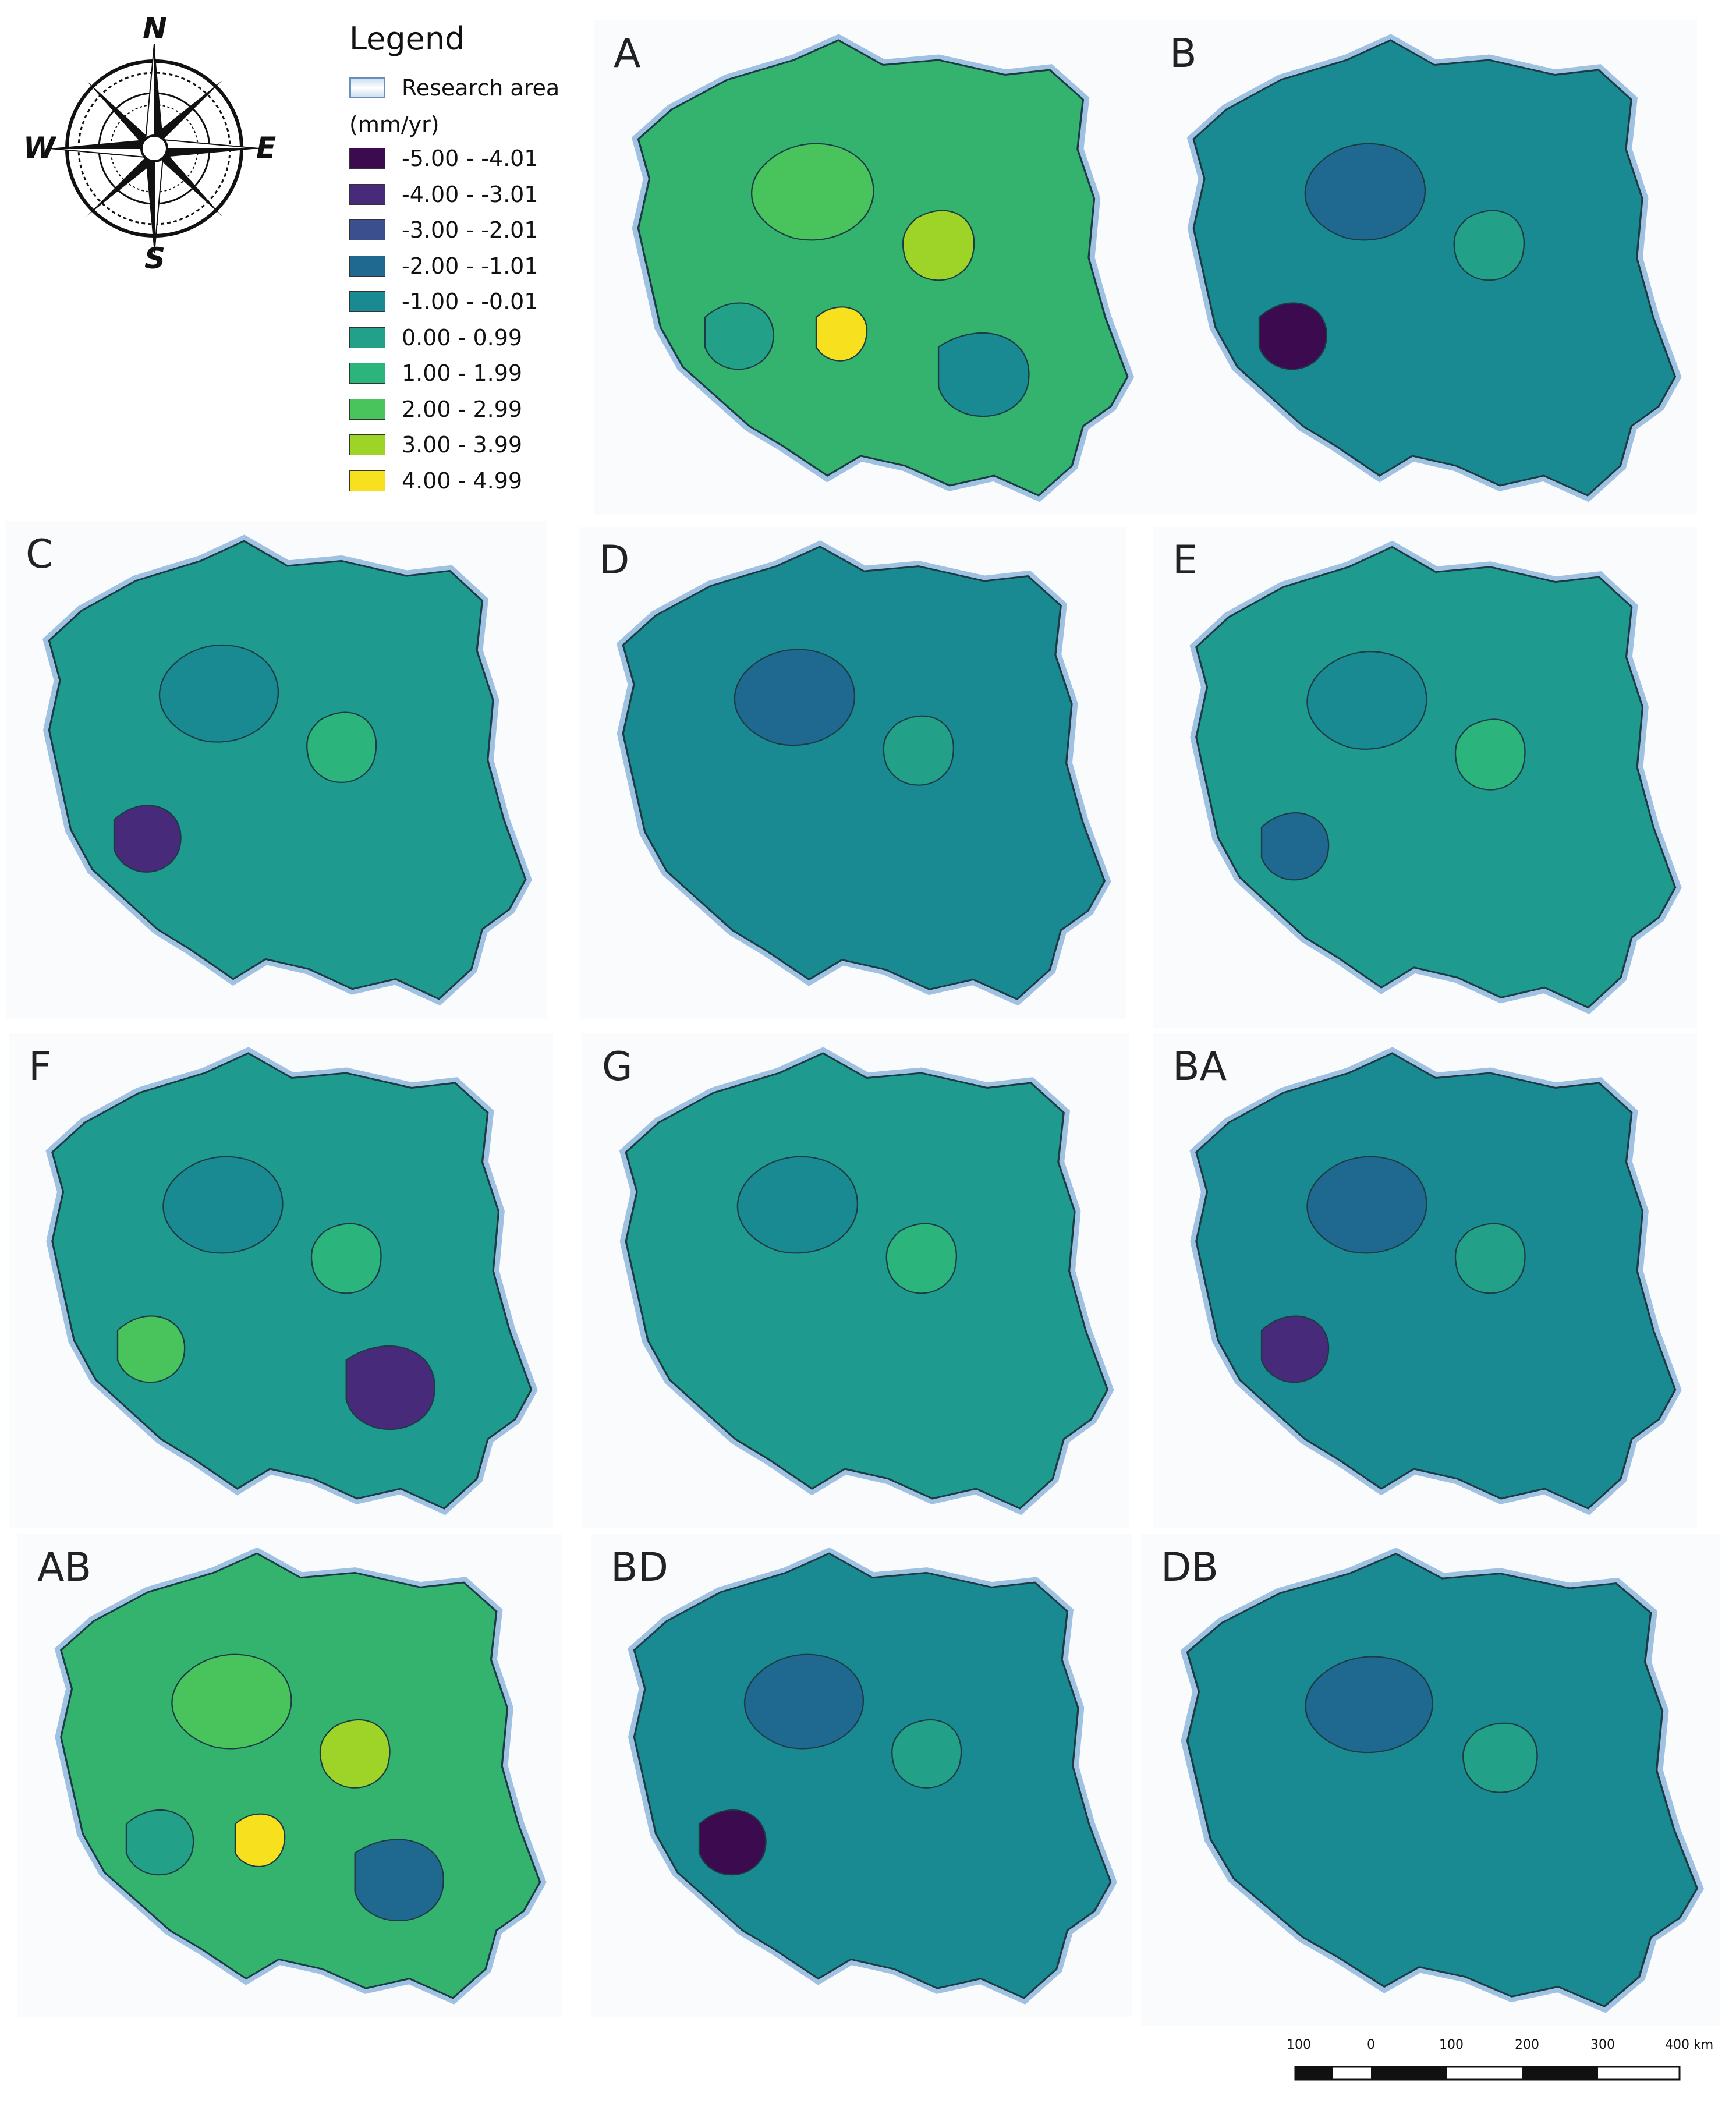  What do you see at coordinates (154, 143) in the screenshot?
I see `compass-rose: N S W E` at bounding box center [154, 143].